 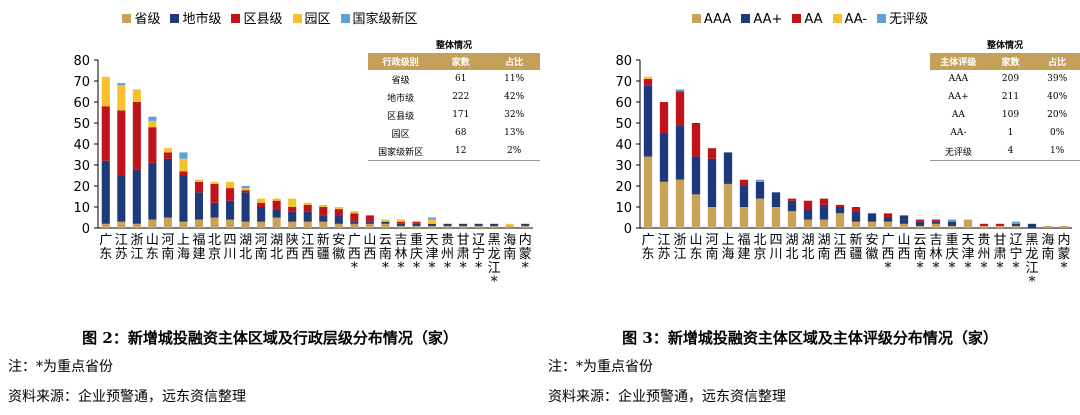 I want to click on x-tick-label-char: 内, so click(x=525, y=240).